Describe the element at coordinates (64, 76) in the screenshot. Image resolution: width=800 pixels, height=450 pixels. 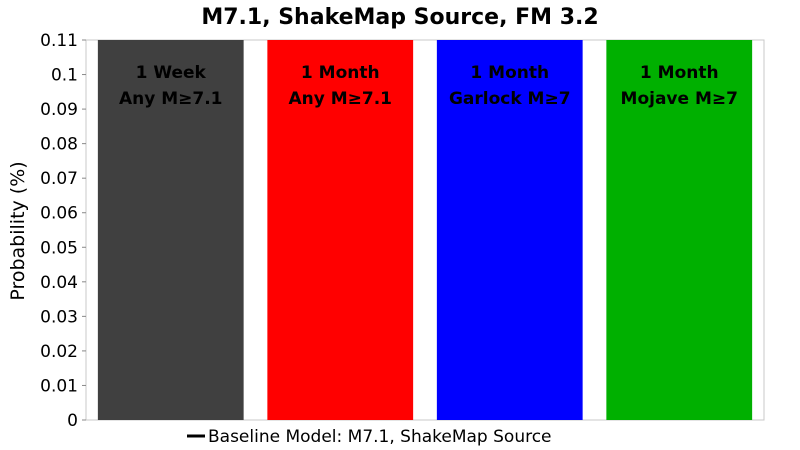
I see `y-tick-label: 0.1` at that location.